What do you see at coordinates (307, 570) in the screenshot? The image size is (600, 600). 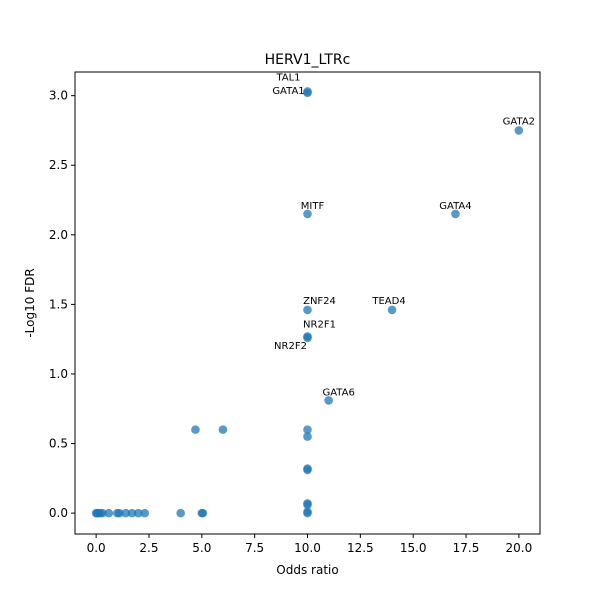 I see `x-axis-title: Odds ratio` at bounding box center [307, 570].